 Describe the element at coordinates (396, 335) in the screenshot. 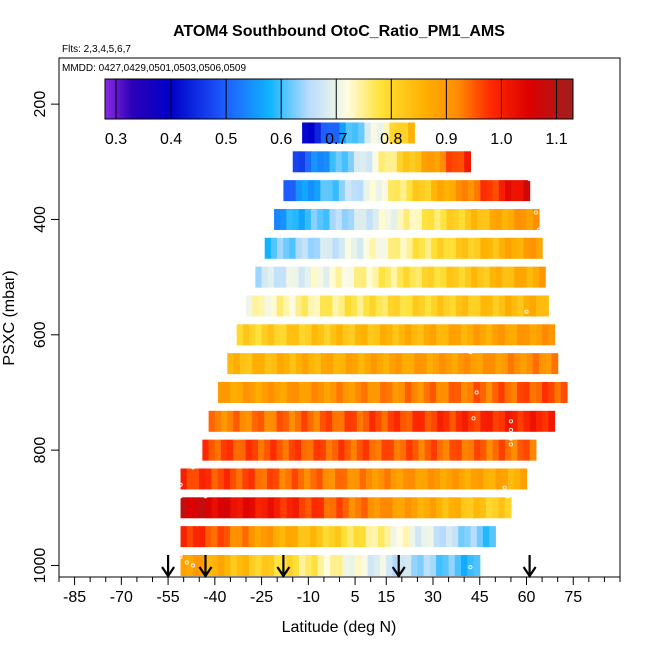

I see `heatmap-layer` at that location.